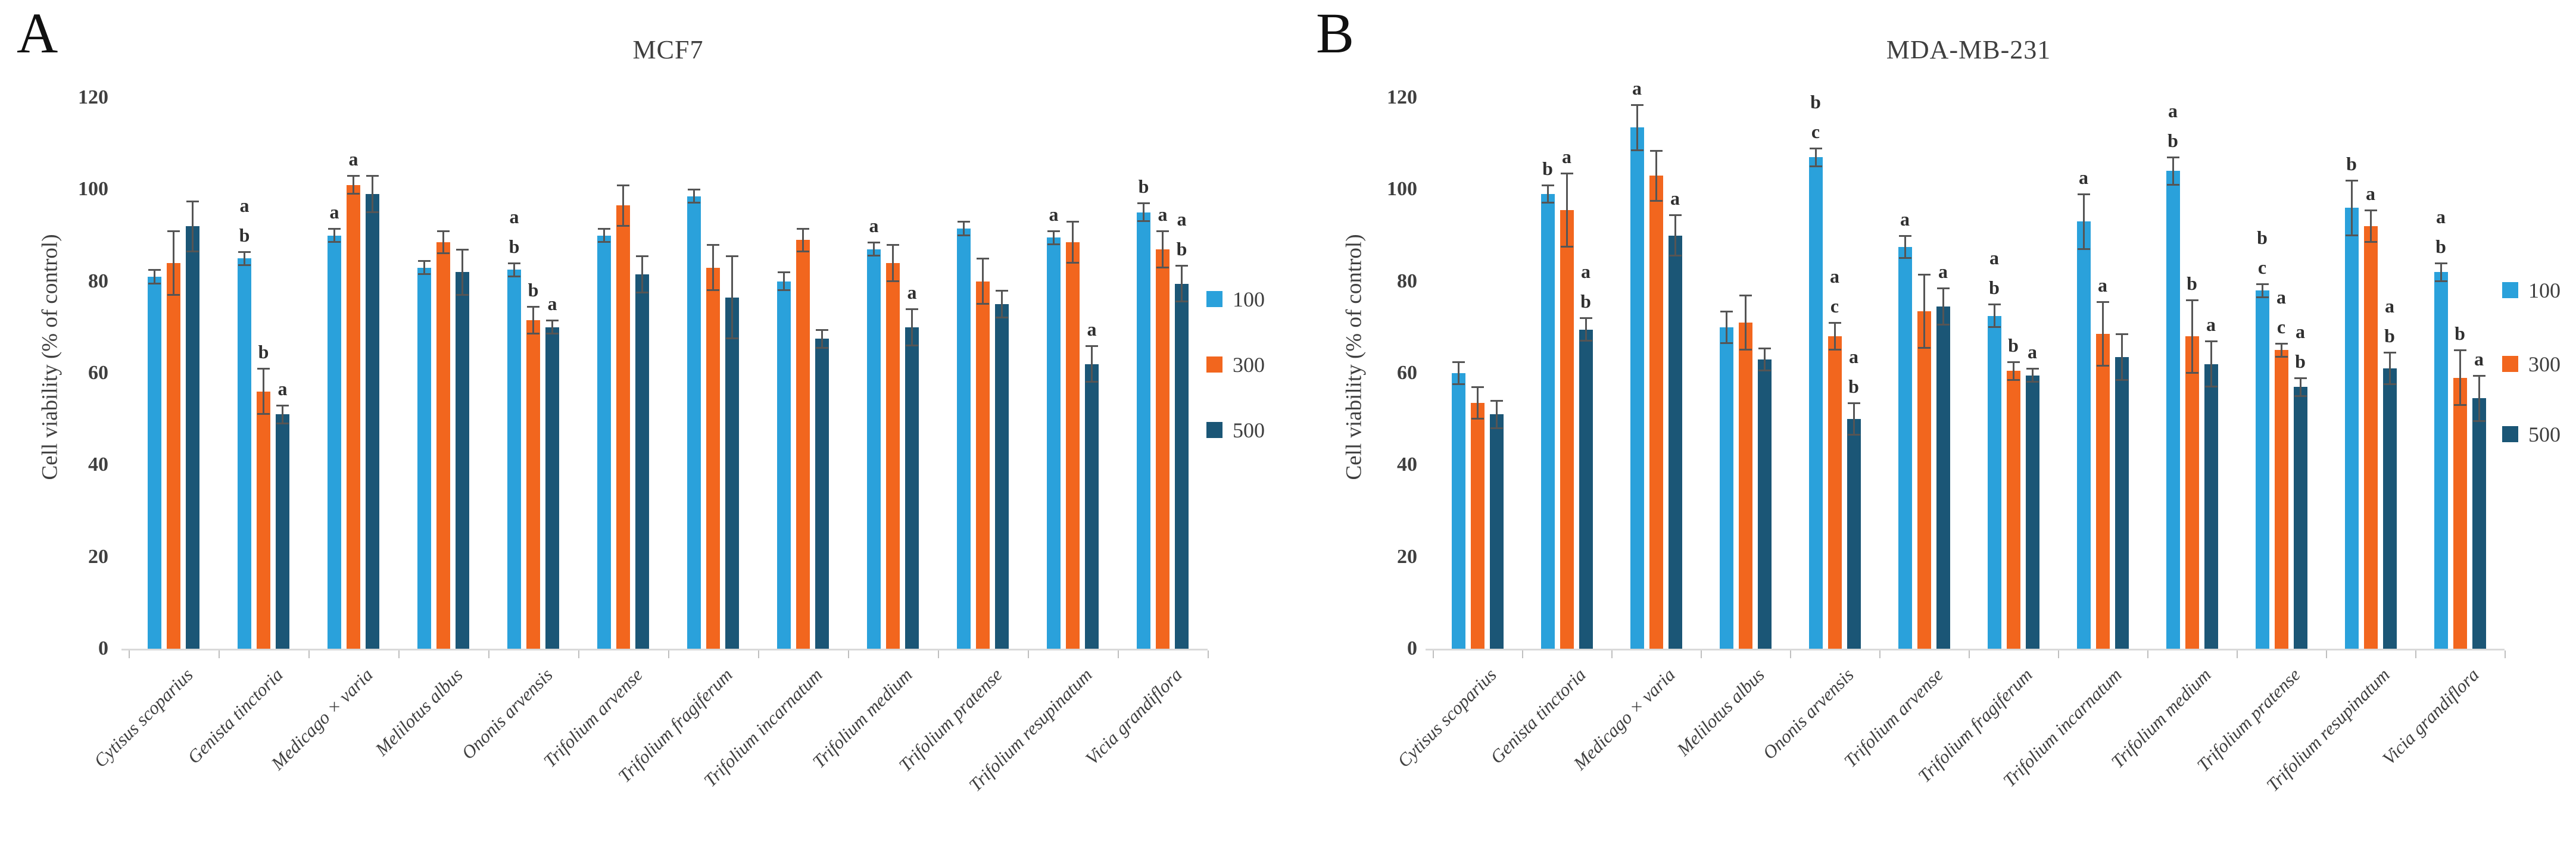 The image size is (2576, 857). Describe the element at coordinates (1407, 373) in the screenshot. I see `y-tick-label: 60` at that location.